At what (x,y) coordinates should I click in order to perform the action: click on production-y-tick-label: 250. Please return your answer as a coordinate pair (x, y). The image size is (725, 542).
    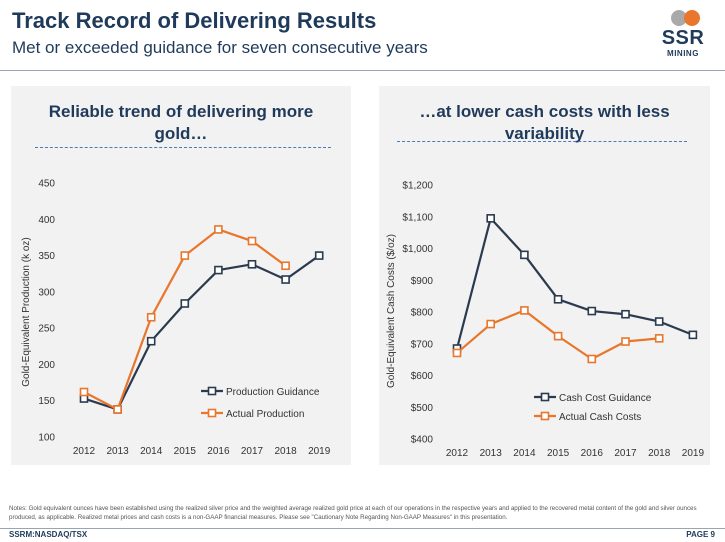
    Looking at the image, I should click on (46, 329).